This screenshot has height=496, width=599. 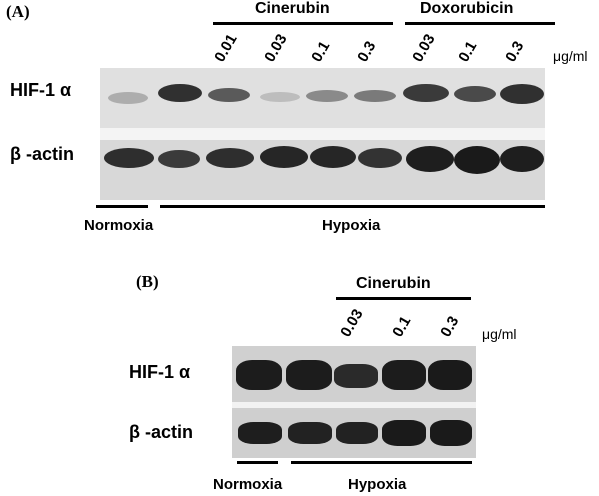 What do you see at coordinates (161, 432) in the screenshot?
I see `beta-actin-row-label-b: β -actin` at bounding box center [161, 432].